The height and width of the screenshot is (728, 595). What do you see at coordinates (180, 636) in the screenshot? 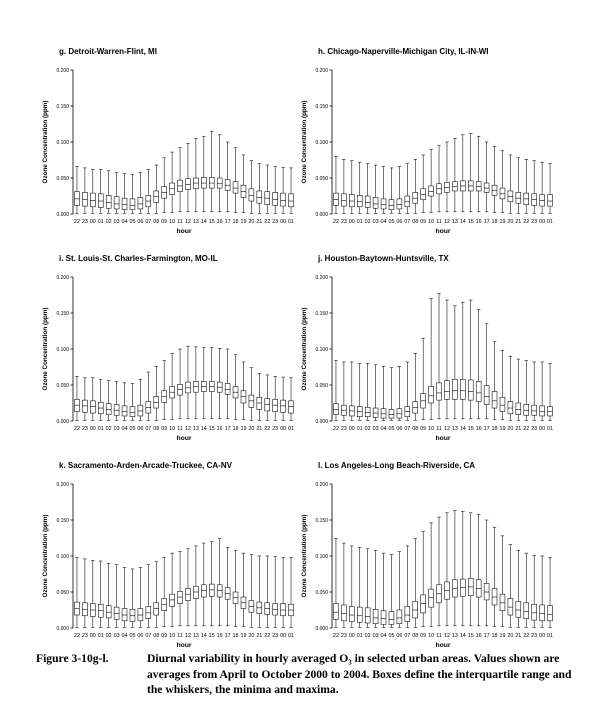
I see `x-tick-label: 11` at bounding box center [180, 636].